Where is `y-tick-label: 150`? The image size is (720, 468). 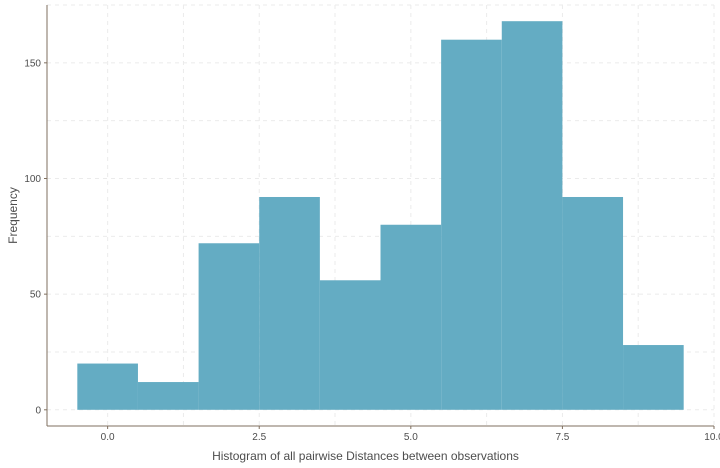 y-tick-label: 150 is located at coordinates (32, 63).